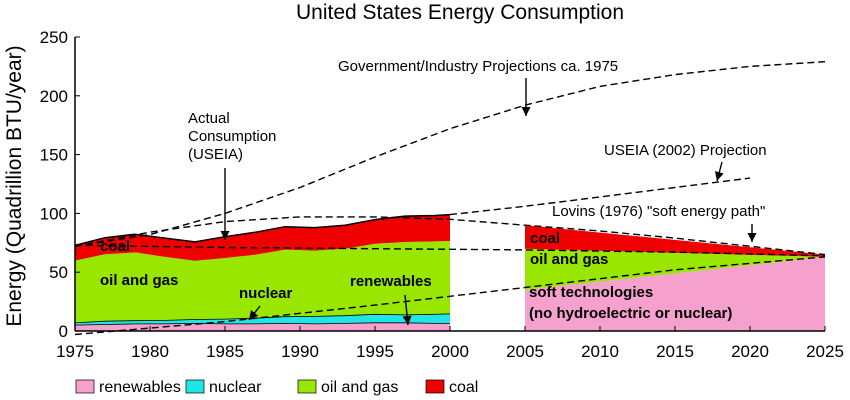  What do you see at coordinates (825, 351) in the screenshot?
I see `x-tick-label-2025: 2025` at bounding box center [825, 351].